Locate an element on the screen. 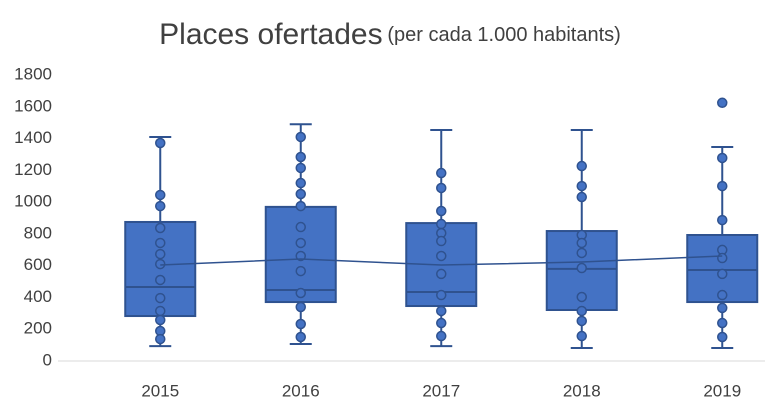  x-tick-label: 2016 is located at coordinates (301, 390).